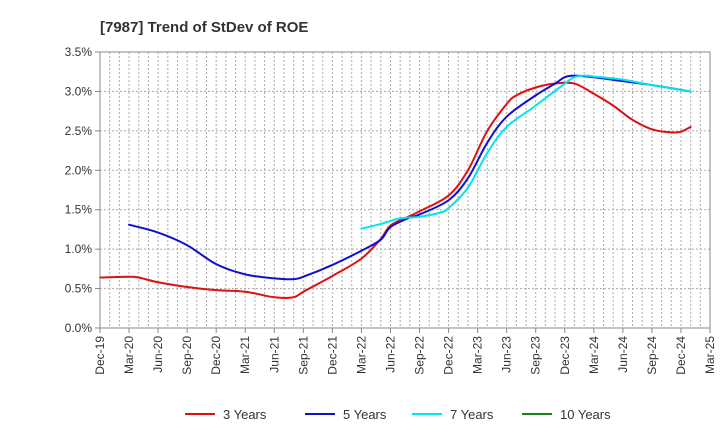 Image resolution: width=720 pixels, height=440 pixels. I want to click on x-tick-label: Mar-23, so click(478, 355).